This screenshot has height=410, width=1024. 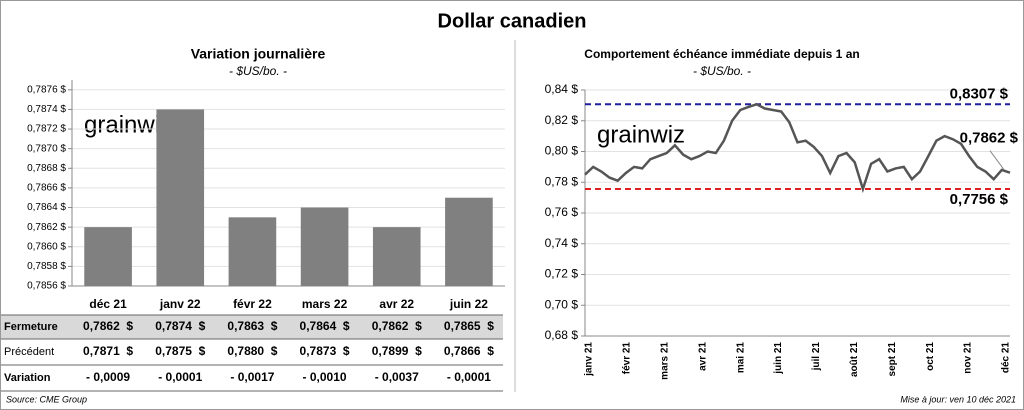 I want to click on y-tick-label: 0,72 $, so click(x=562, y=274).